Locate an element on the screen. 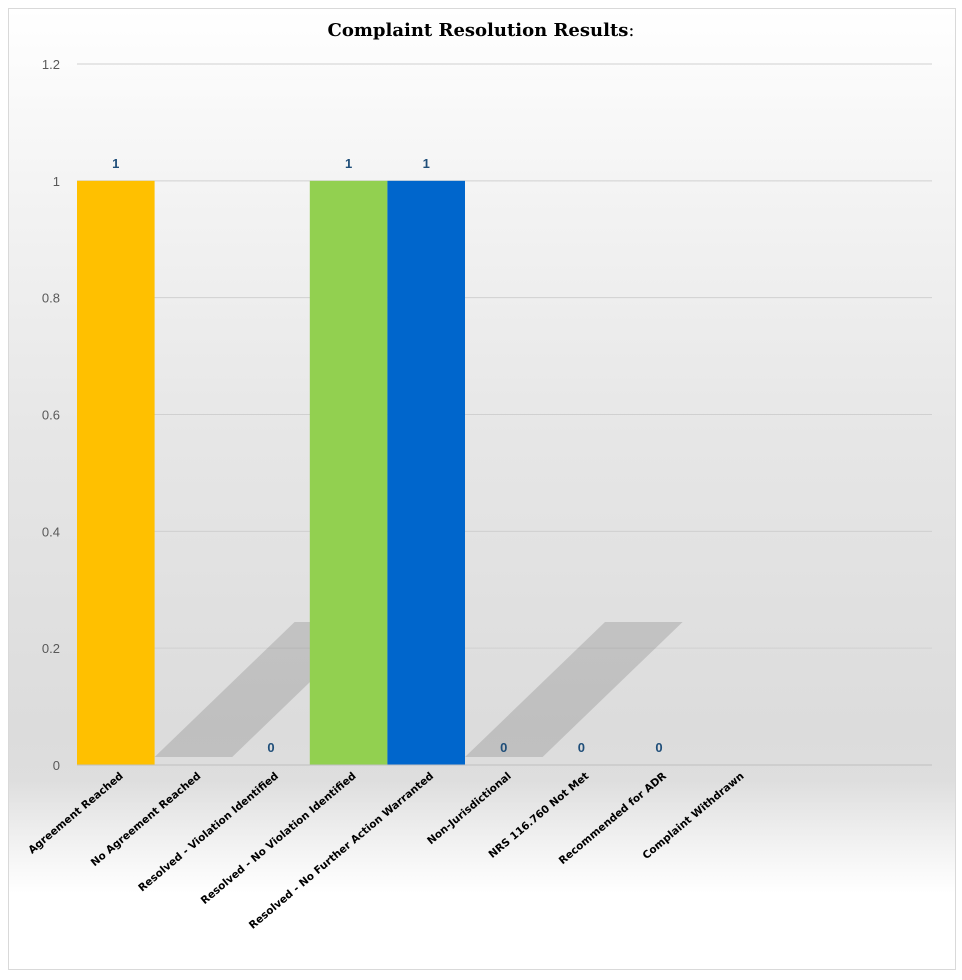 The image size is (962, 980). chart-title-colon: : is located at coordinates (631, 30).